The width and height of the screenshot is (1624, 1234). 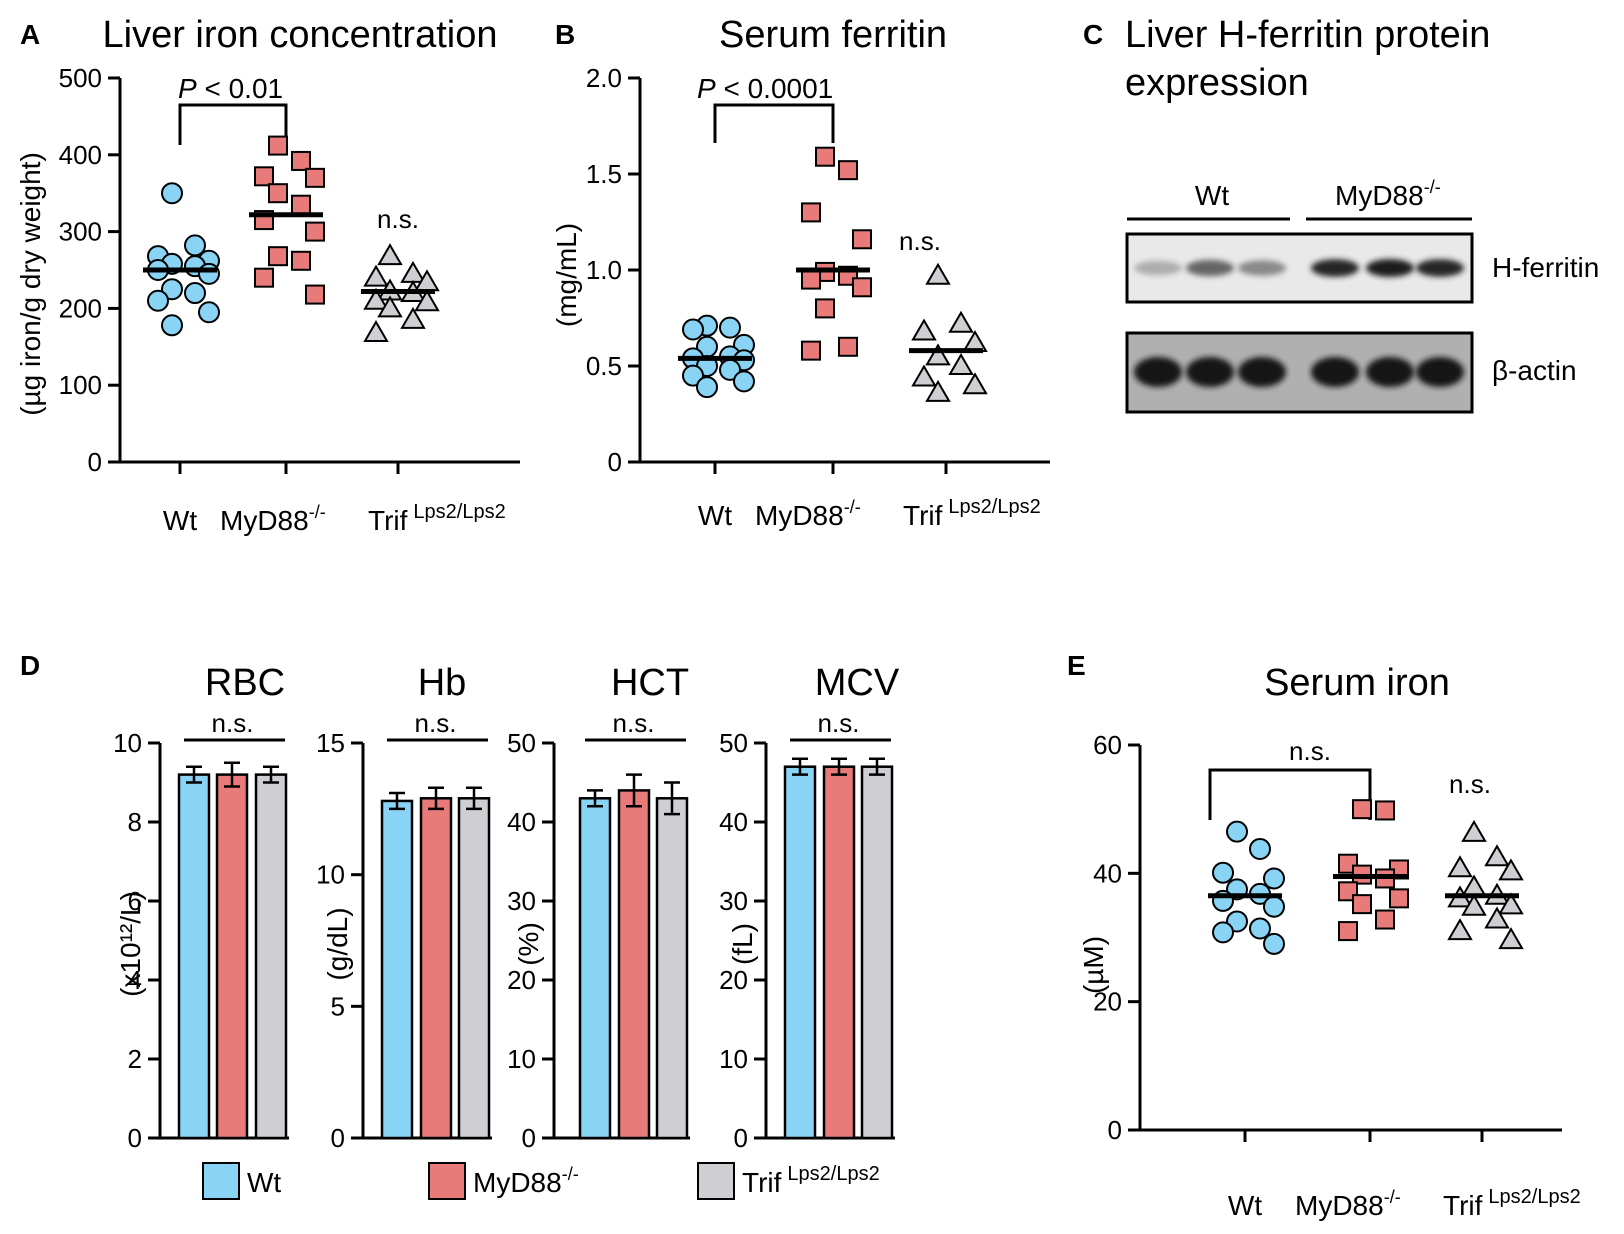 What do you see at coordinates (1404, 1203) in the screenshot?
I see `panel-e-xlabels: Wt MyD88-/- Trif Lps2/Lps2` at bounding box center [1404, 1203].